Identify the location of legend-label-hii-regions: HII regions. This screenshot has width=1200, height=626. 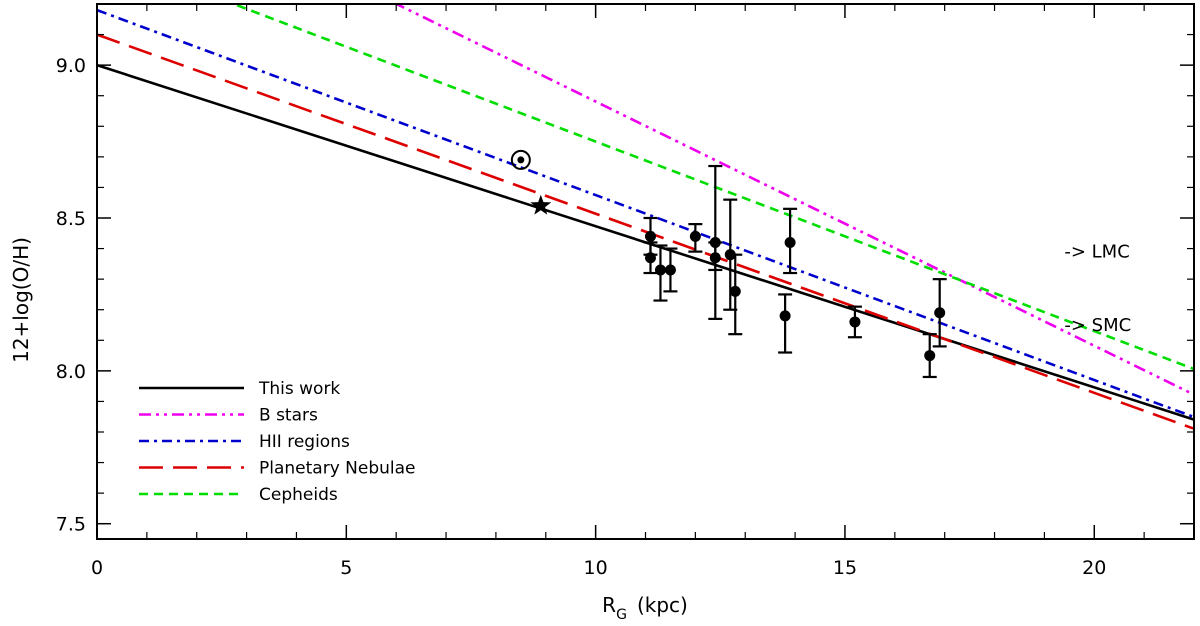
(304, 442).